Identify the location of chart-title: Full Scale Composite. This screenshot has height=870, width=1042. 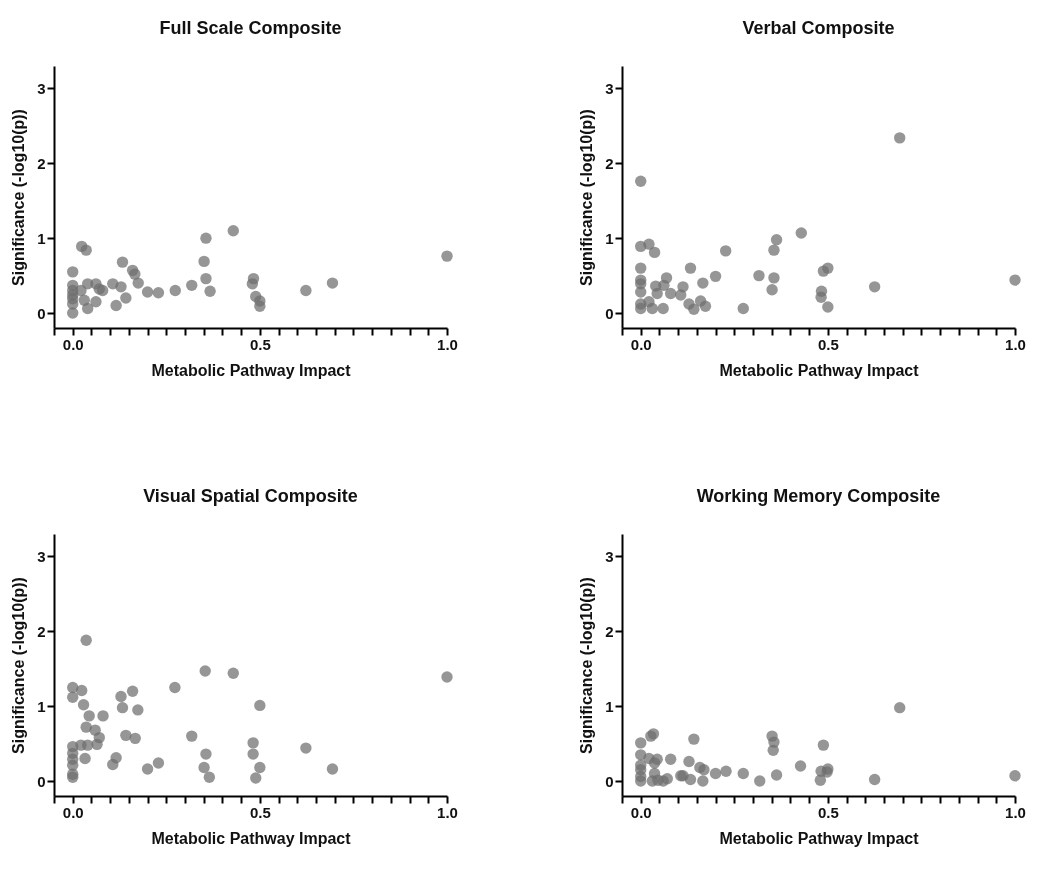
(250, 28).